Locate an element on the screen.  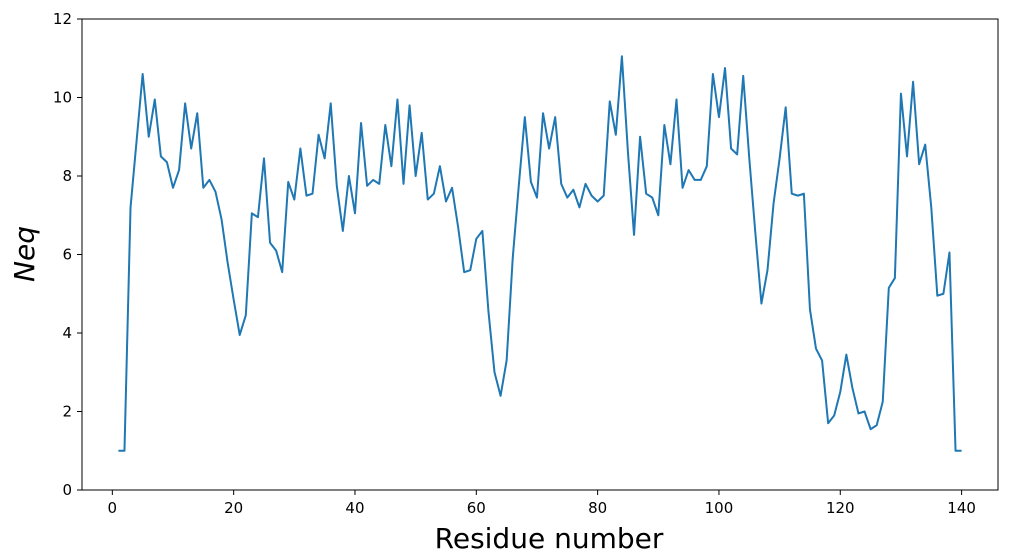
x-tick-label: 80 is located at coordinates (597, 508).